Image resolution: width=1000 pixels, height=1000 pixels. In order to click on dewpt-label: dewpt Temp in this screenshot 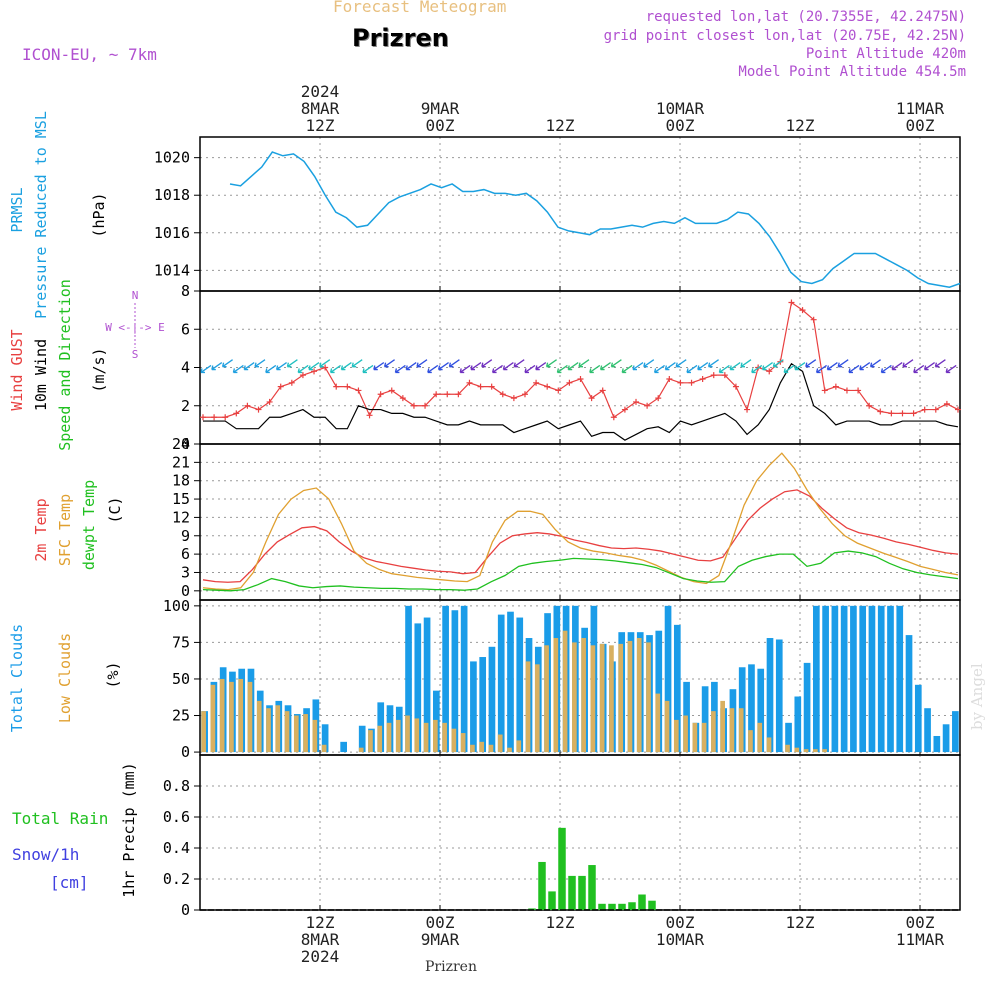, I will do `click(89, 525)`.